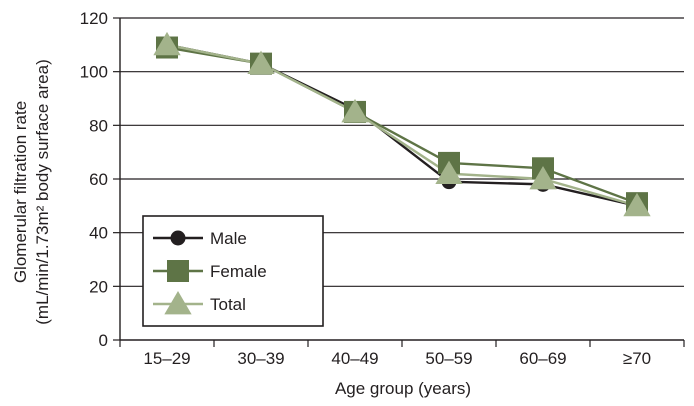 This screenshot has height=406, width=694. I want to click on legend: Male Female Total, so click(233, 271).